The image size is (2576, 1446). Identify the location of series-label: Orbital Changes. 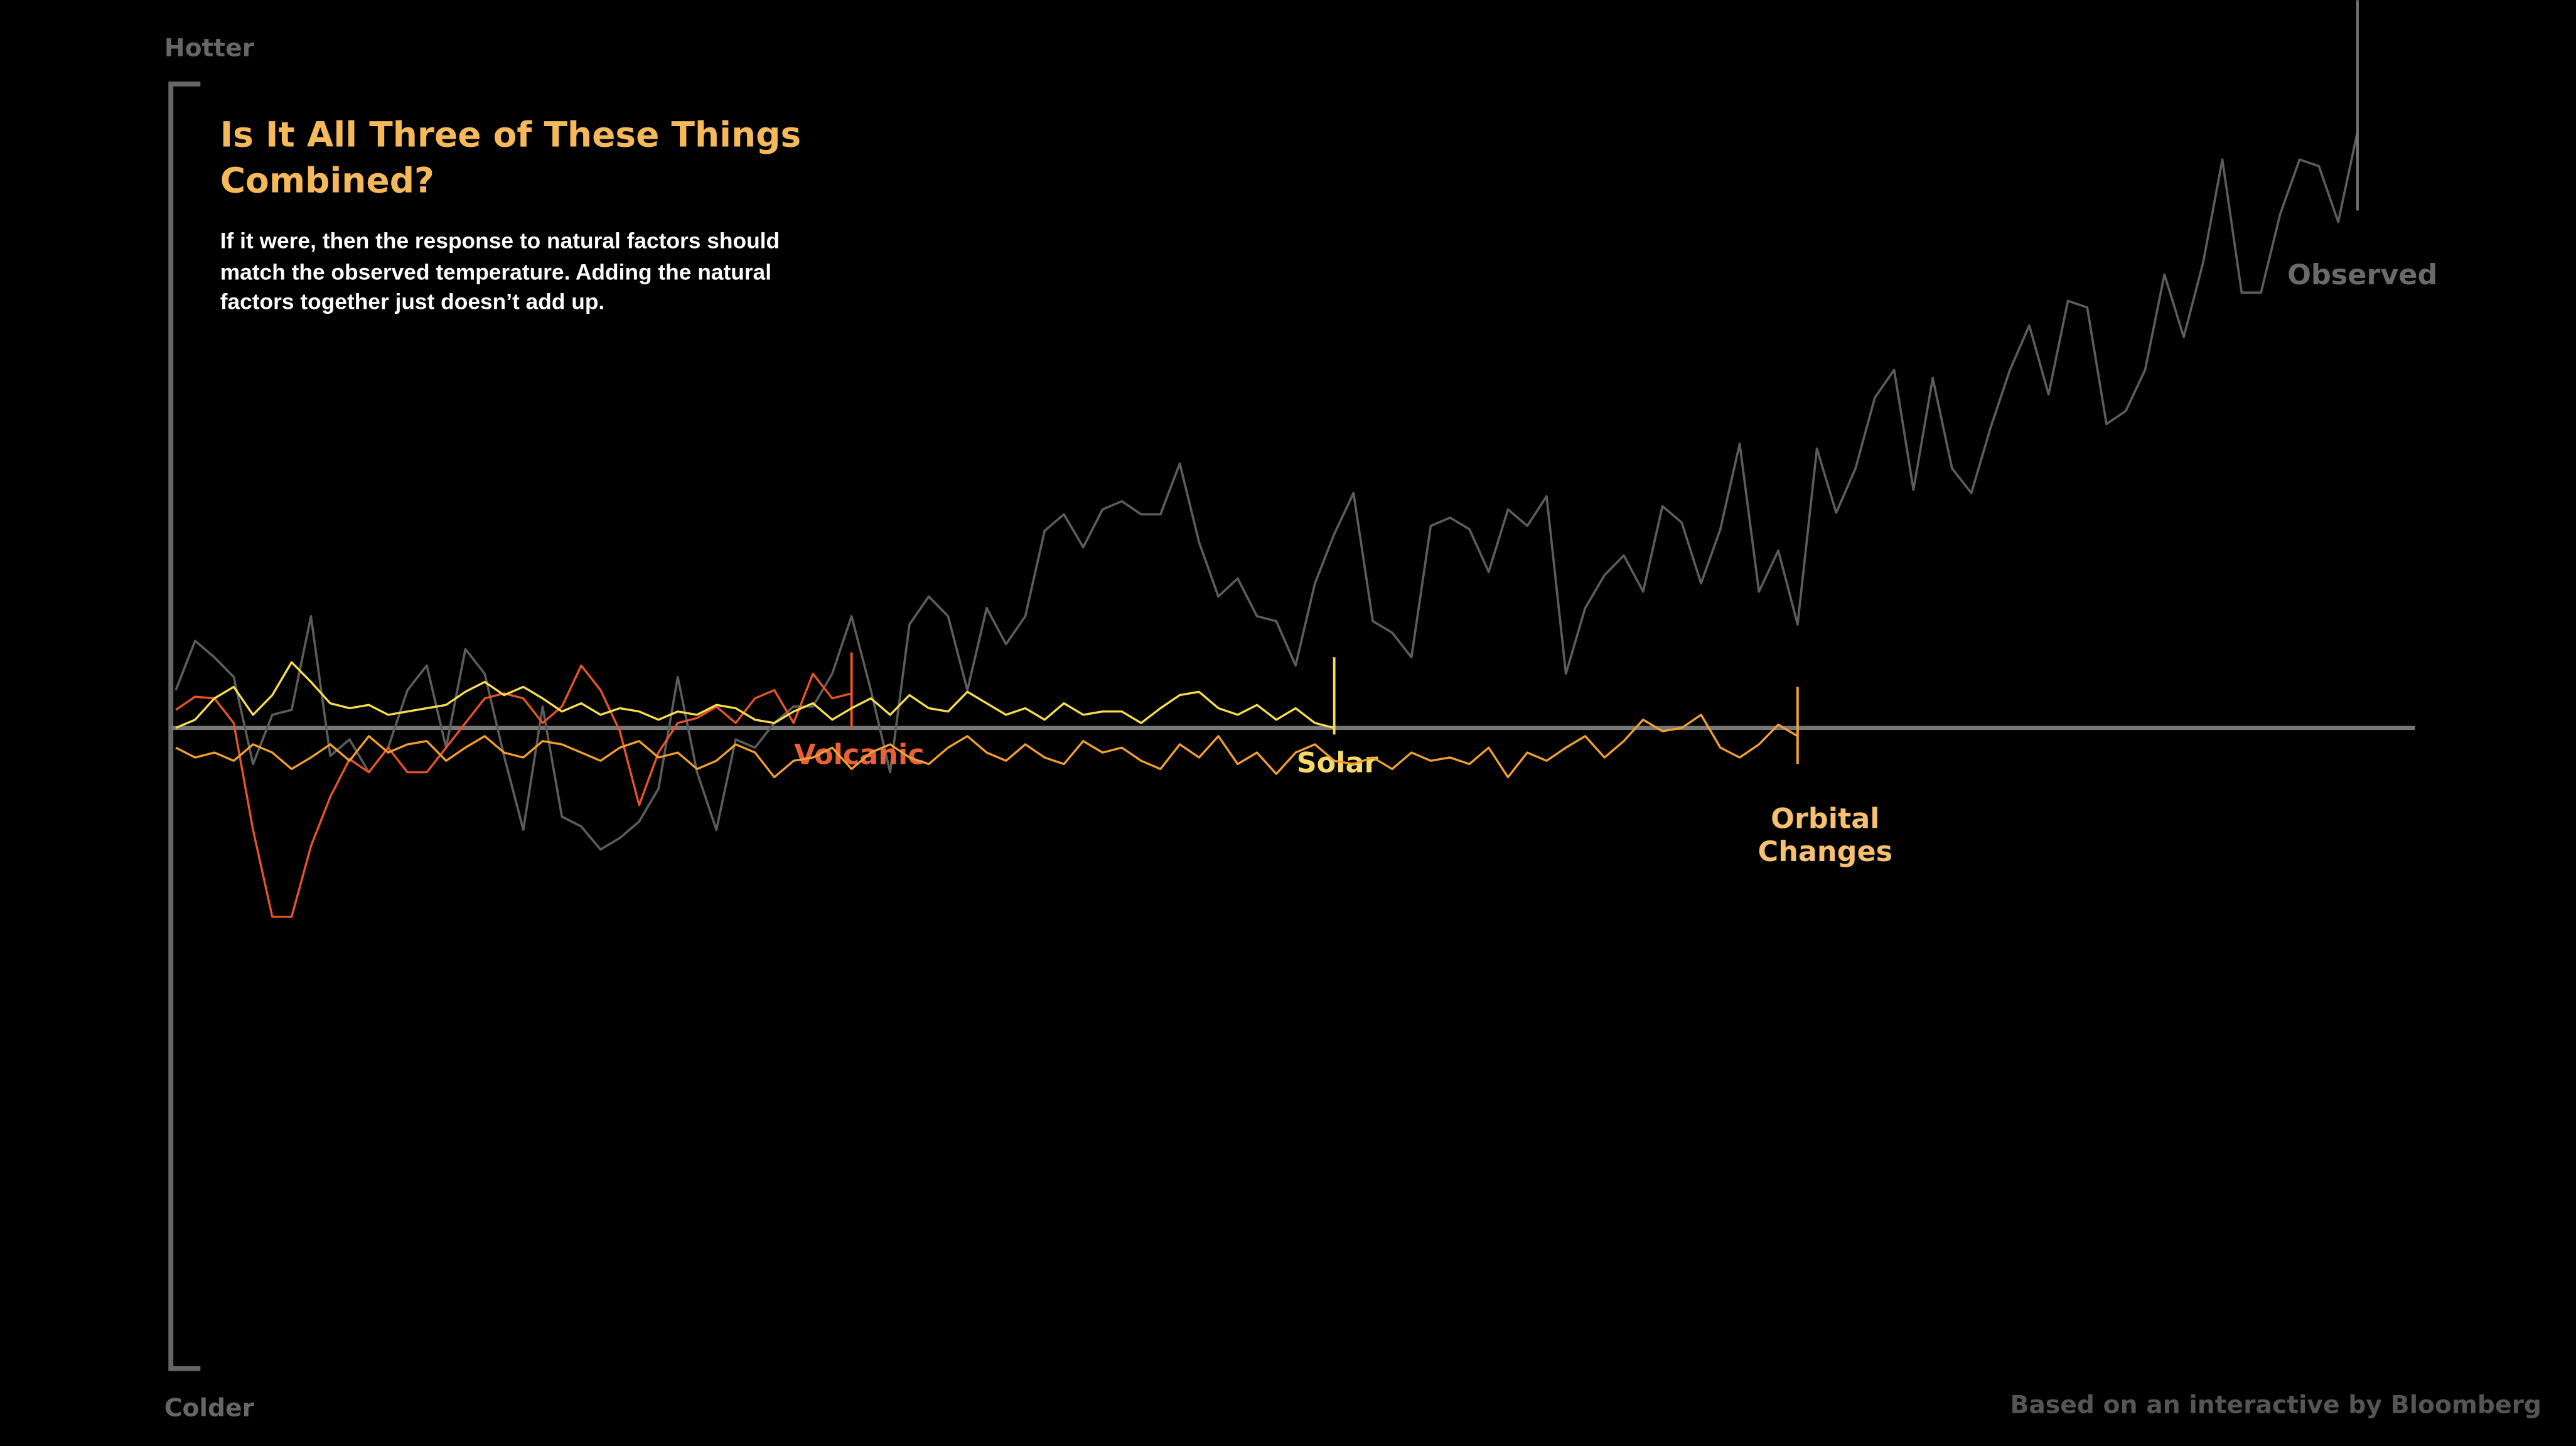
(1825, 836).